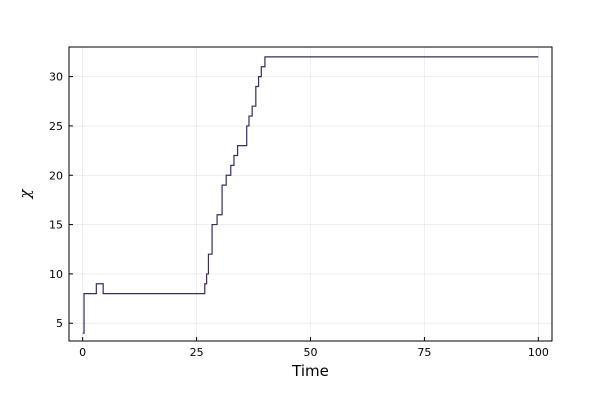 This screenshot has width=600, height=400. What do you see at coordinates (56, 225) in the screenshot?
I see `y-tick-label: 15` at bounding box center [56, 225].